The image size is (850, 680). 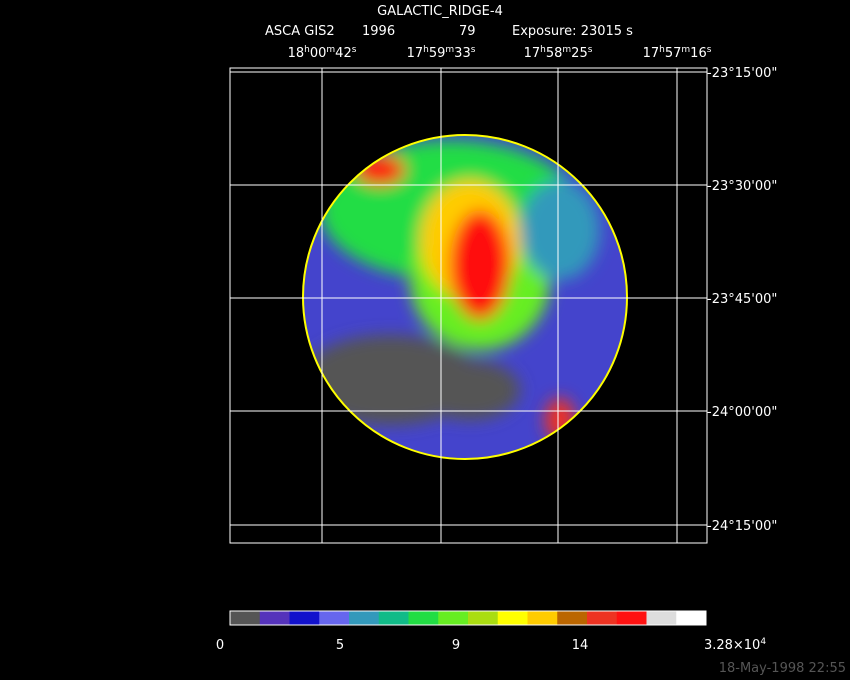 I want to click on colorbar-label: 14, so click(x=580, y=645).